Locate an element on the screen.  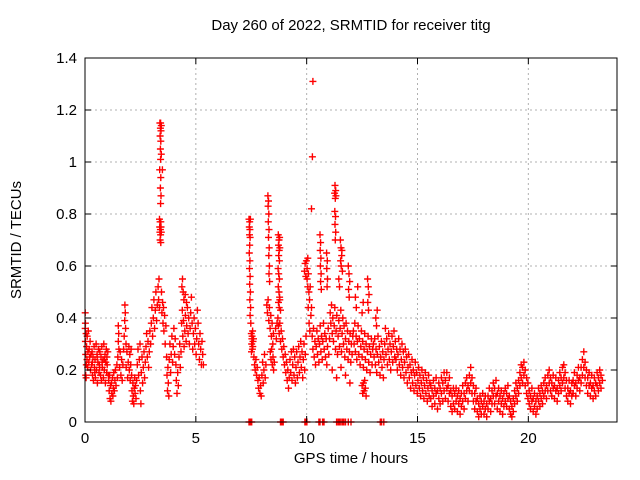
y-tick-label: 0.2 is located at coordinates (66, 370).